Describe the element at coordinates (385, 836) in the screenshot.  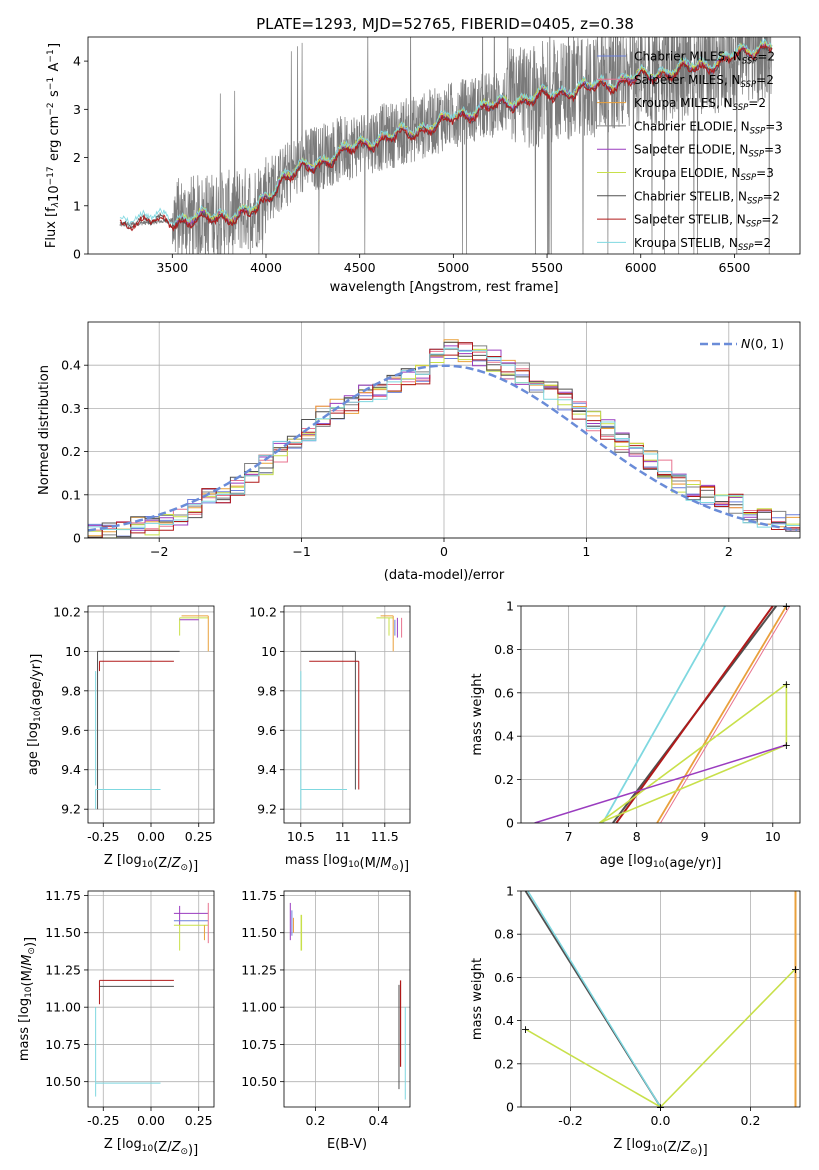
I see `x-tick-label: 11.5` at that location.